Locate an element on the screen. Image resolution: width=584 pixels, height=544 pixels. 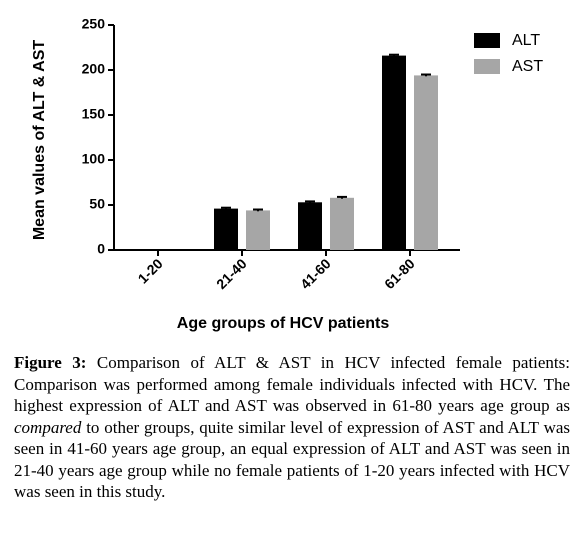
y-tick-label: 50 is located at coordinates (97, 204).